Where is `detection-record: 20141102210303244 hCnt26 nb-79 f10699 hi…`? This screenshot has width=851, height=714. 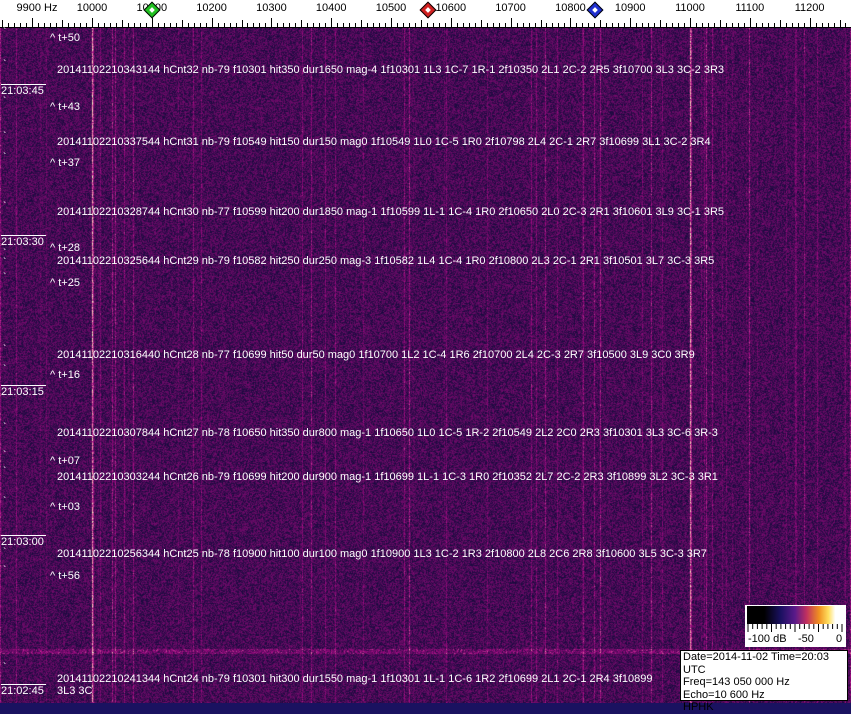
detection-record: 20141102210303244 hCnt26 nb-79 f10699 hi… is located at coordinates (387, 477).